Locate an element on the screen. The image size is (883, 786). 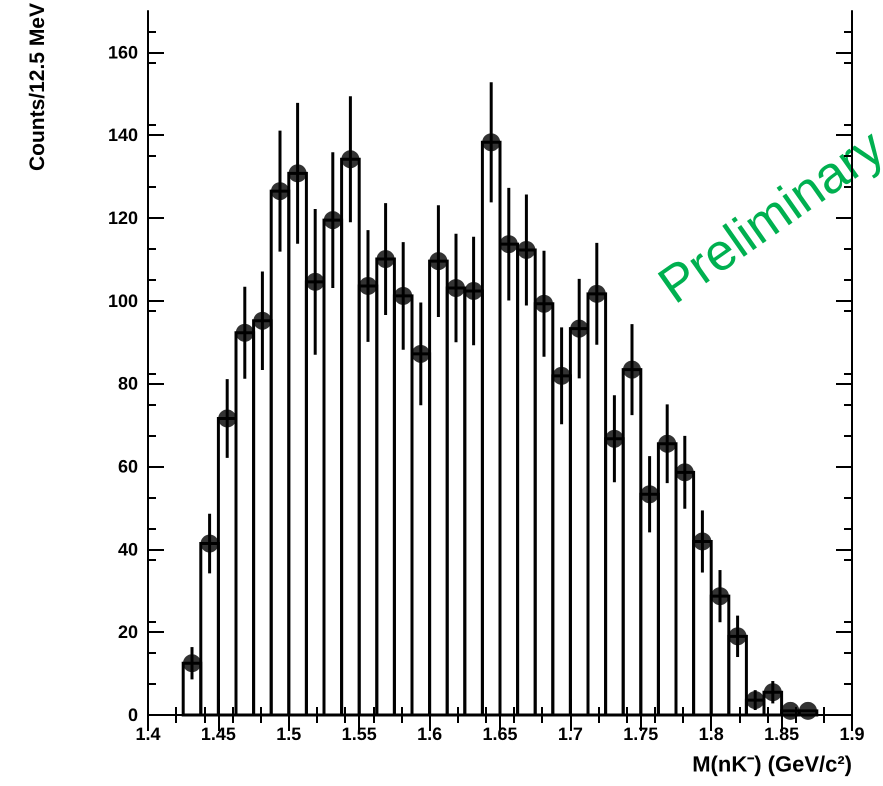
x-tick-label: 1.5 is located at coordinates (289, 734).